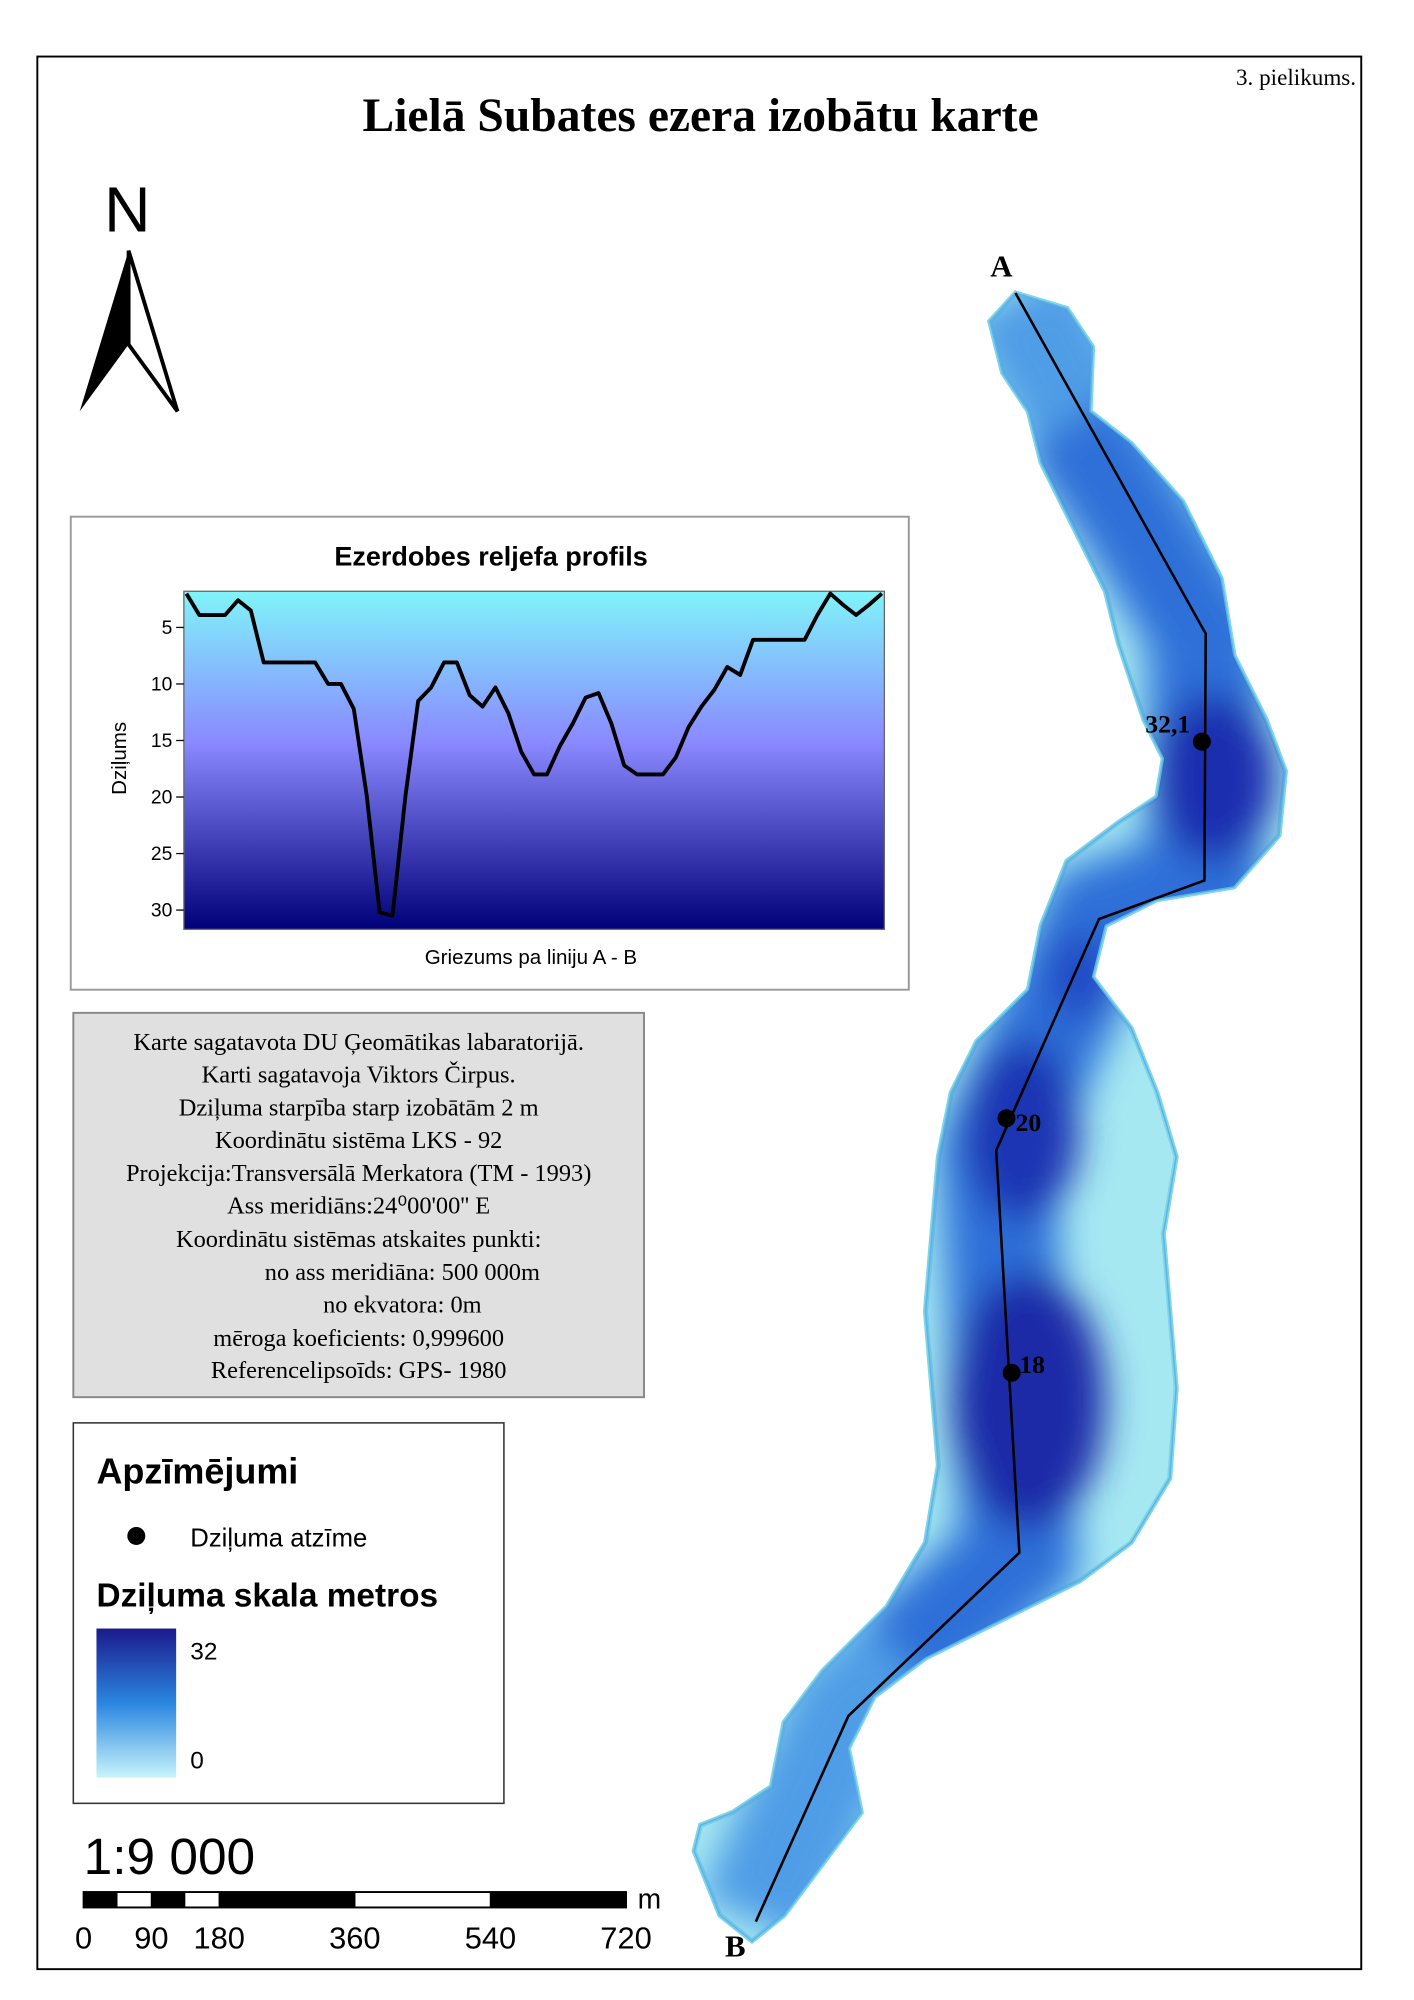 The width and height of the screenshot is (1414, 2000). What do you see at coordinates (358, 1239) in the screenshot?
I see `info-line: Koordinātu sistēmas atskaites punkti:` at bounding box center [358, 1239].